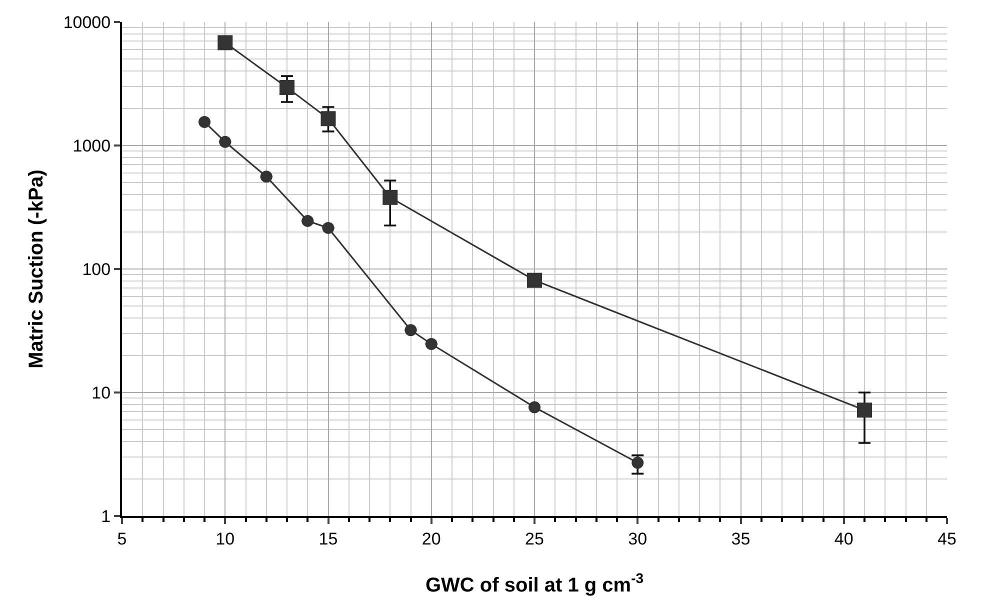 The image size is (989, 614). I want to click on x-tick-label: 25, so click(534, 538).